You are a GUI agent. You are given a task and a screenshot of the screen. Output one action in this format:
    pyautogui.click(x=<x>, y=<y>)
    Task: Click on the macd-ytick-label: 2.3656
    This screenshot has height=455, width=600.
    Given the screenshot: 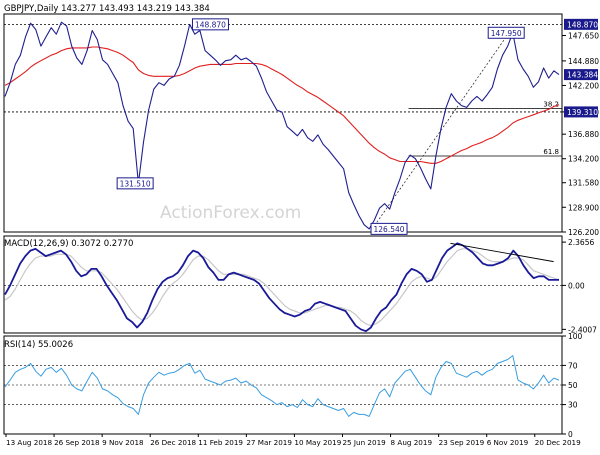 What is the action you would take?
    pyautogui.click(x=581, y=242)
    